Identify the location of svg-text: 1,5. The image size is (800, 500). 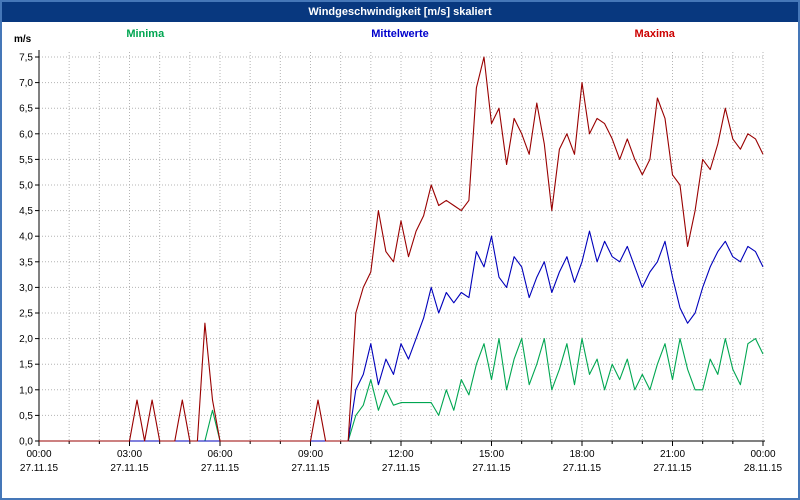
(26, 365).